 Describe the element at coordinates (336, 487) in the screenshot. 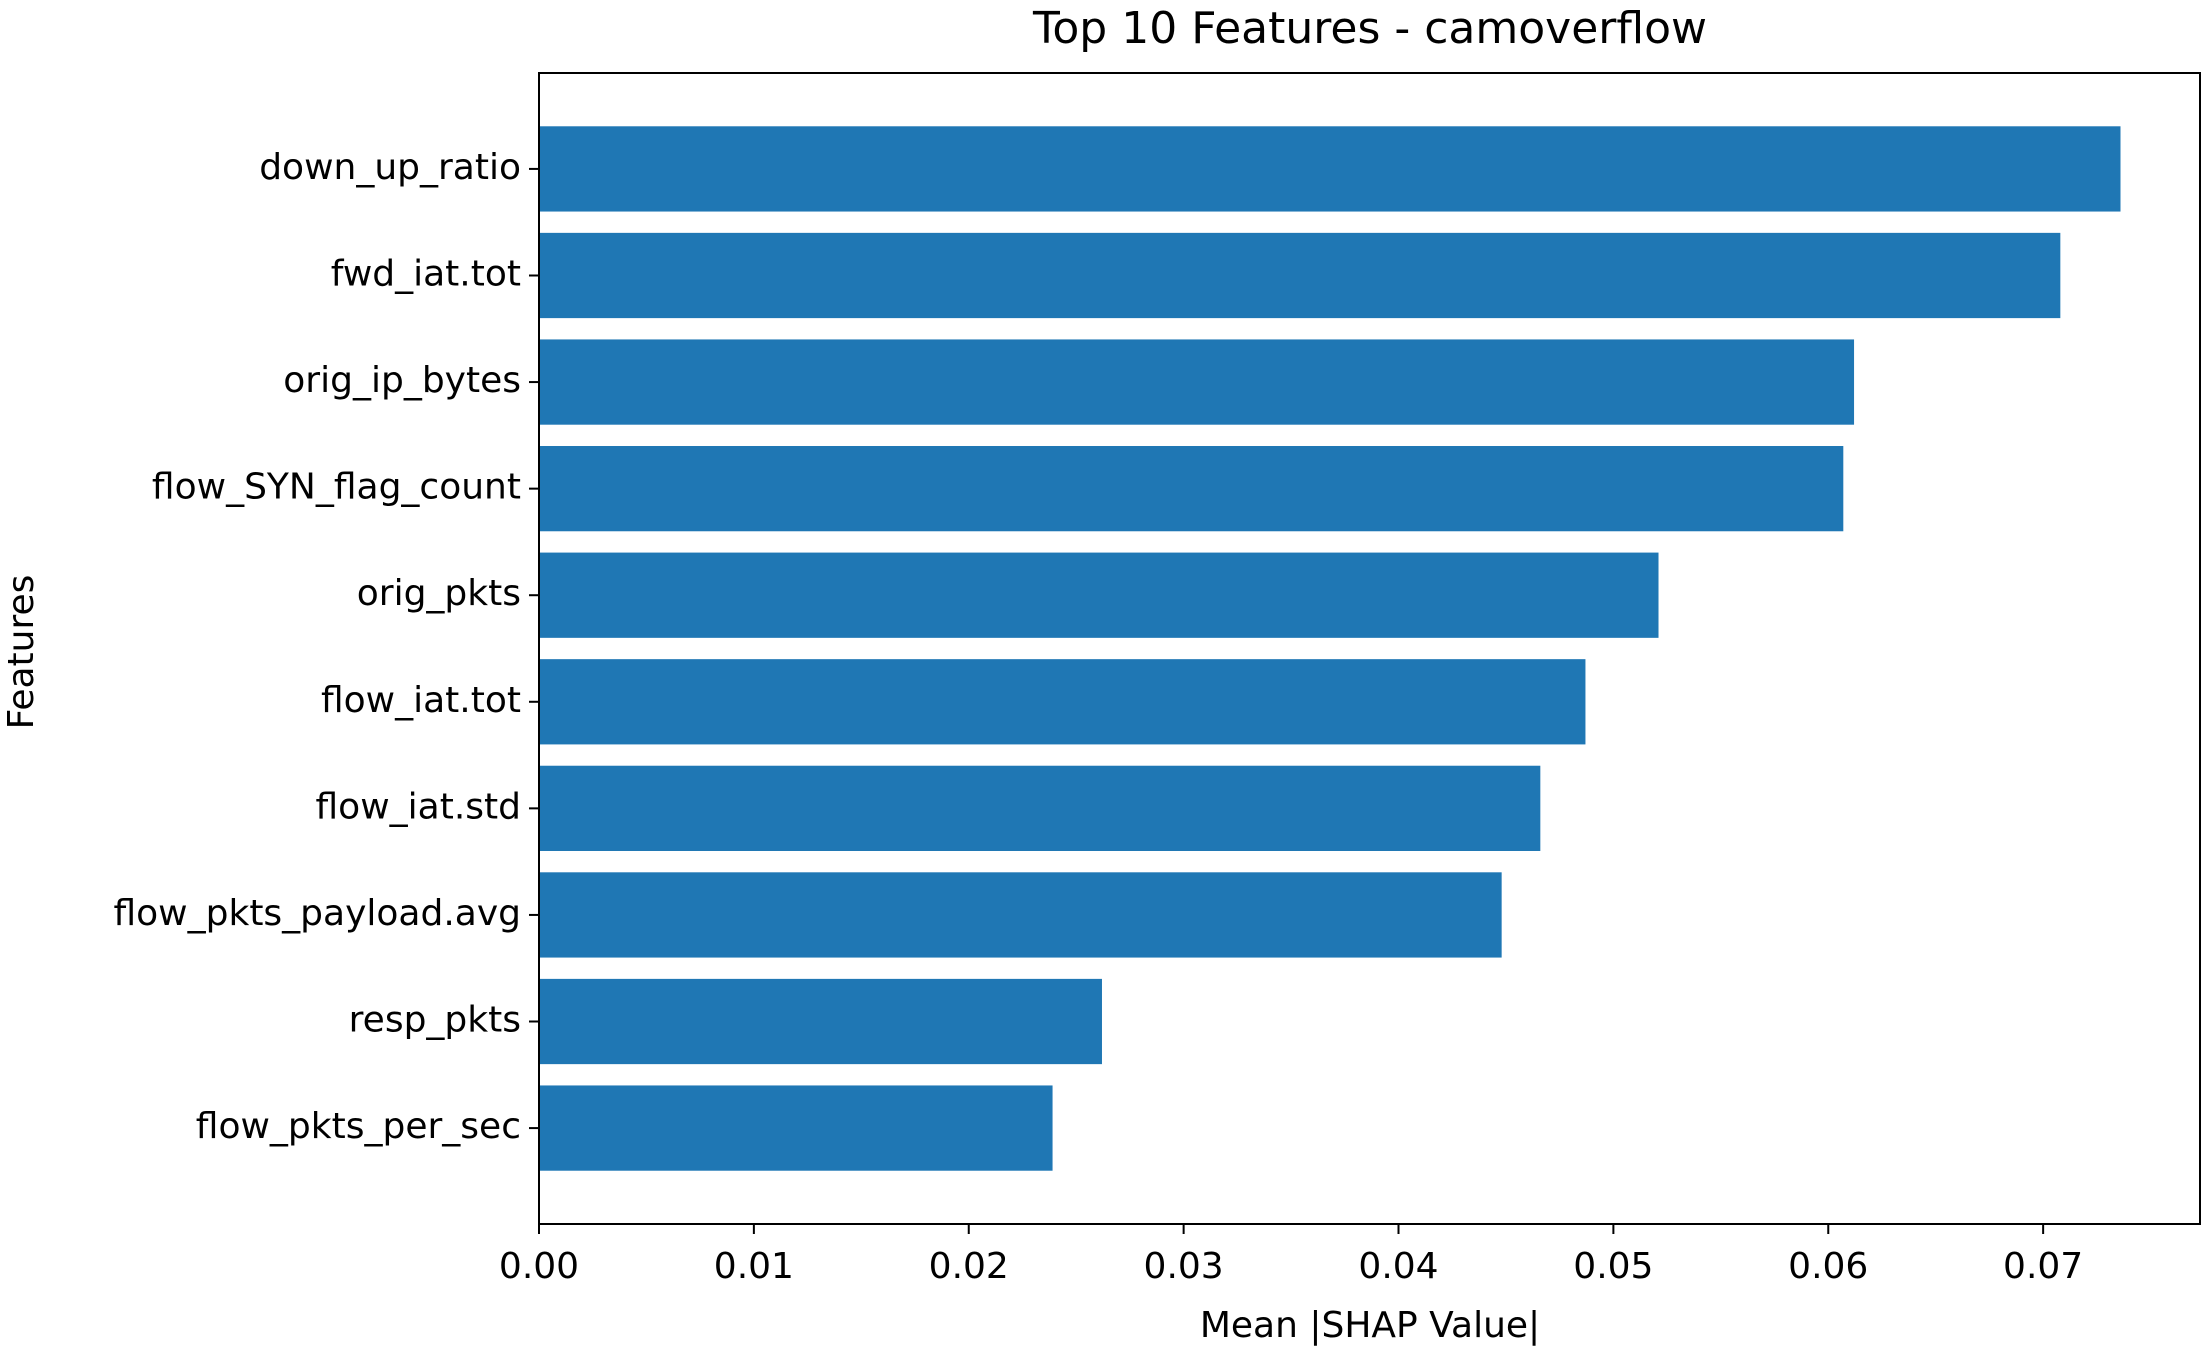

I see `y-tick-label: flow_SYN_flag_count` at that location.